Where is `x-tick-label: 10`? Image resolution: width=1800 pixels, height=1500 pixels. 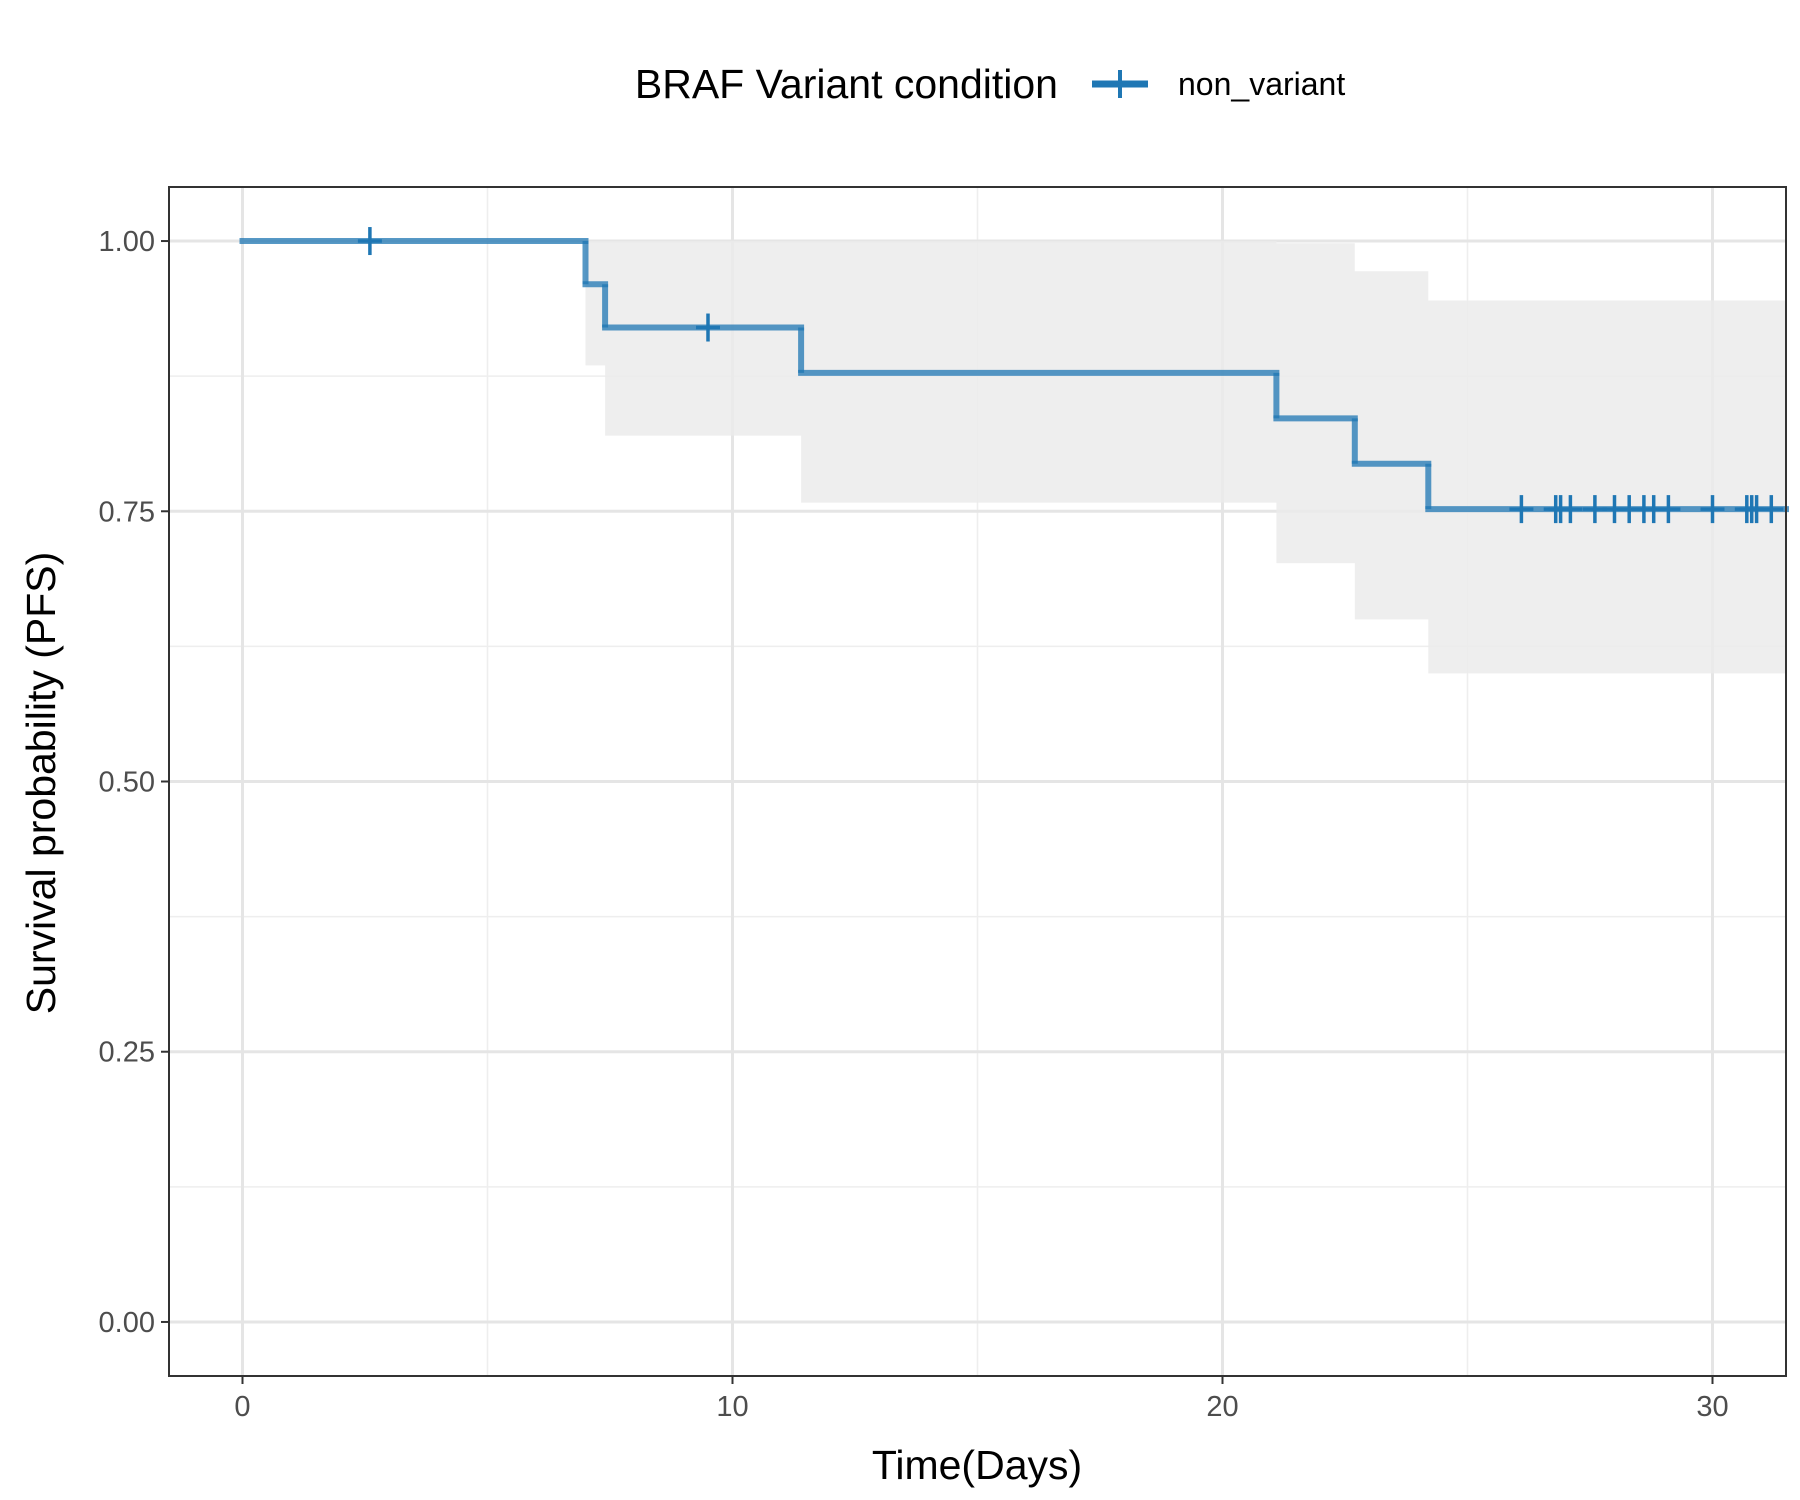 x-tick-label: 10 is located at coordinates (732, 1407).